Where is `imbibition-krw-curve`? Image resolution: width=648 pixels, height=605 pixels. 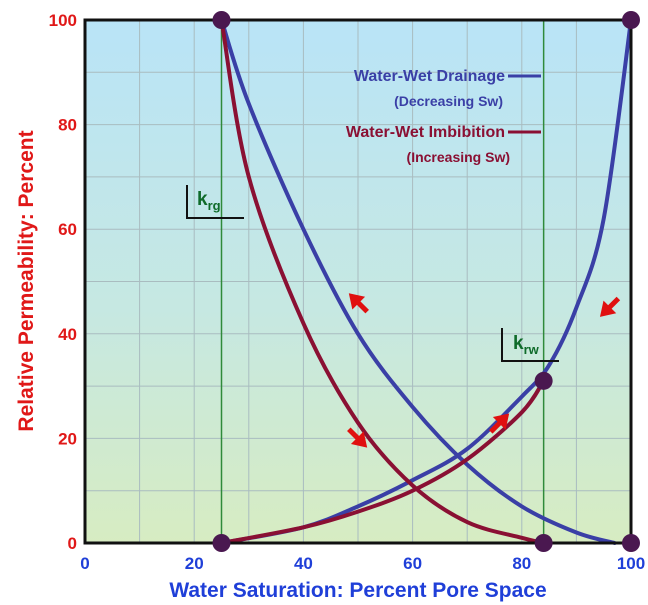
imbibition-krw-curve is located at coordinates (382, 461).